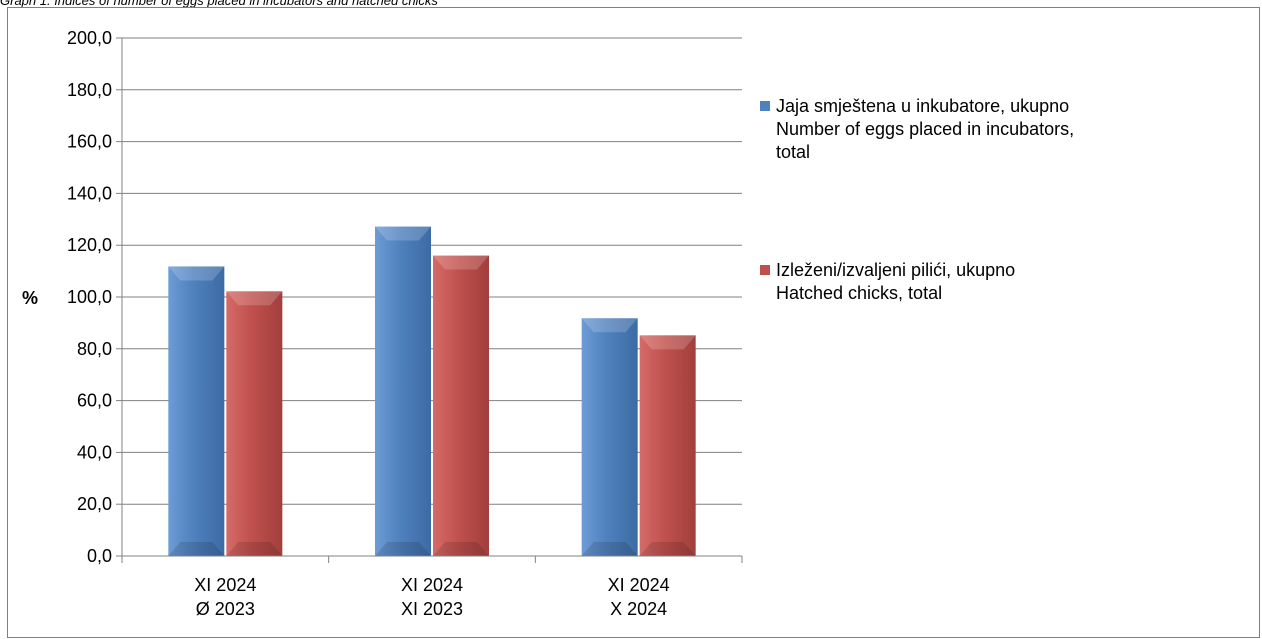 The height and width of the screenshot is (639, 1262). What do you see at coordinates (94, 401) in the screenshot?
I see `y-tick-label: 60,0` at bounding box center [94, 401].